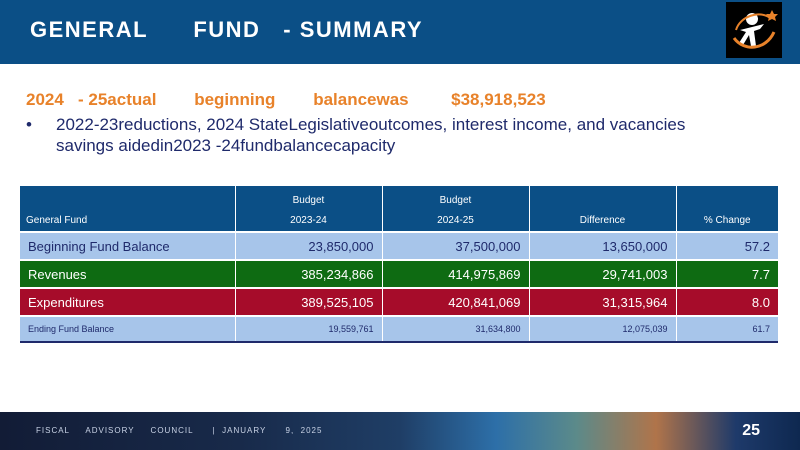 This screenshot has width=800, height=450. Describe the element at coordinates (227, 29) in the screenshot. I see `slide-title: GENERAL FUND - SUMMARY` at that location.